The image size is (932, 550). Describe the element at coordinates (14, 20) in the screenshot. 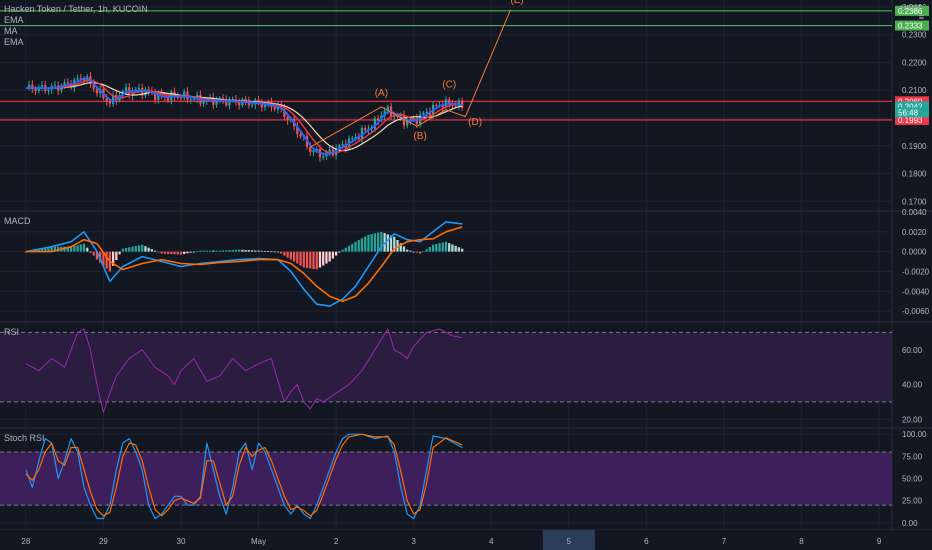

I see `indicator-ema-1: EMA` at that location.